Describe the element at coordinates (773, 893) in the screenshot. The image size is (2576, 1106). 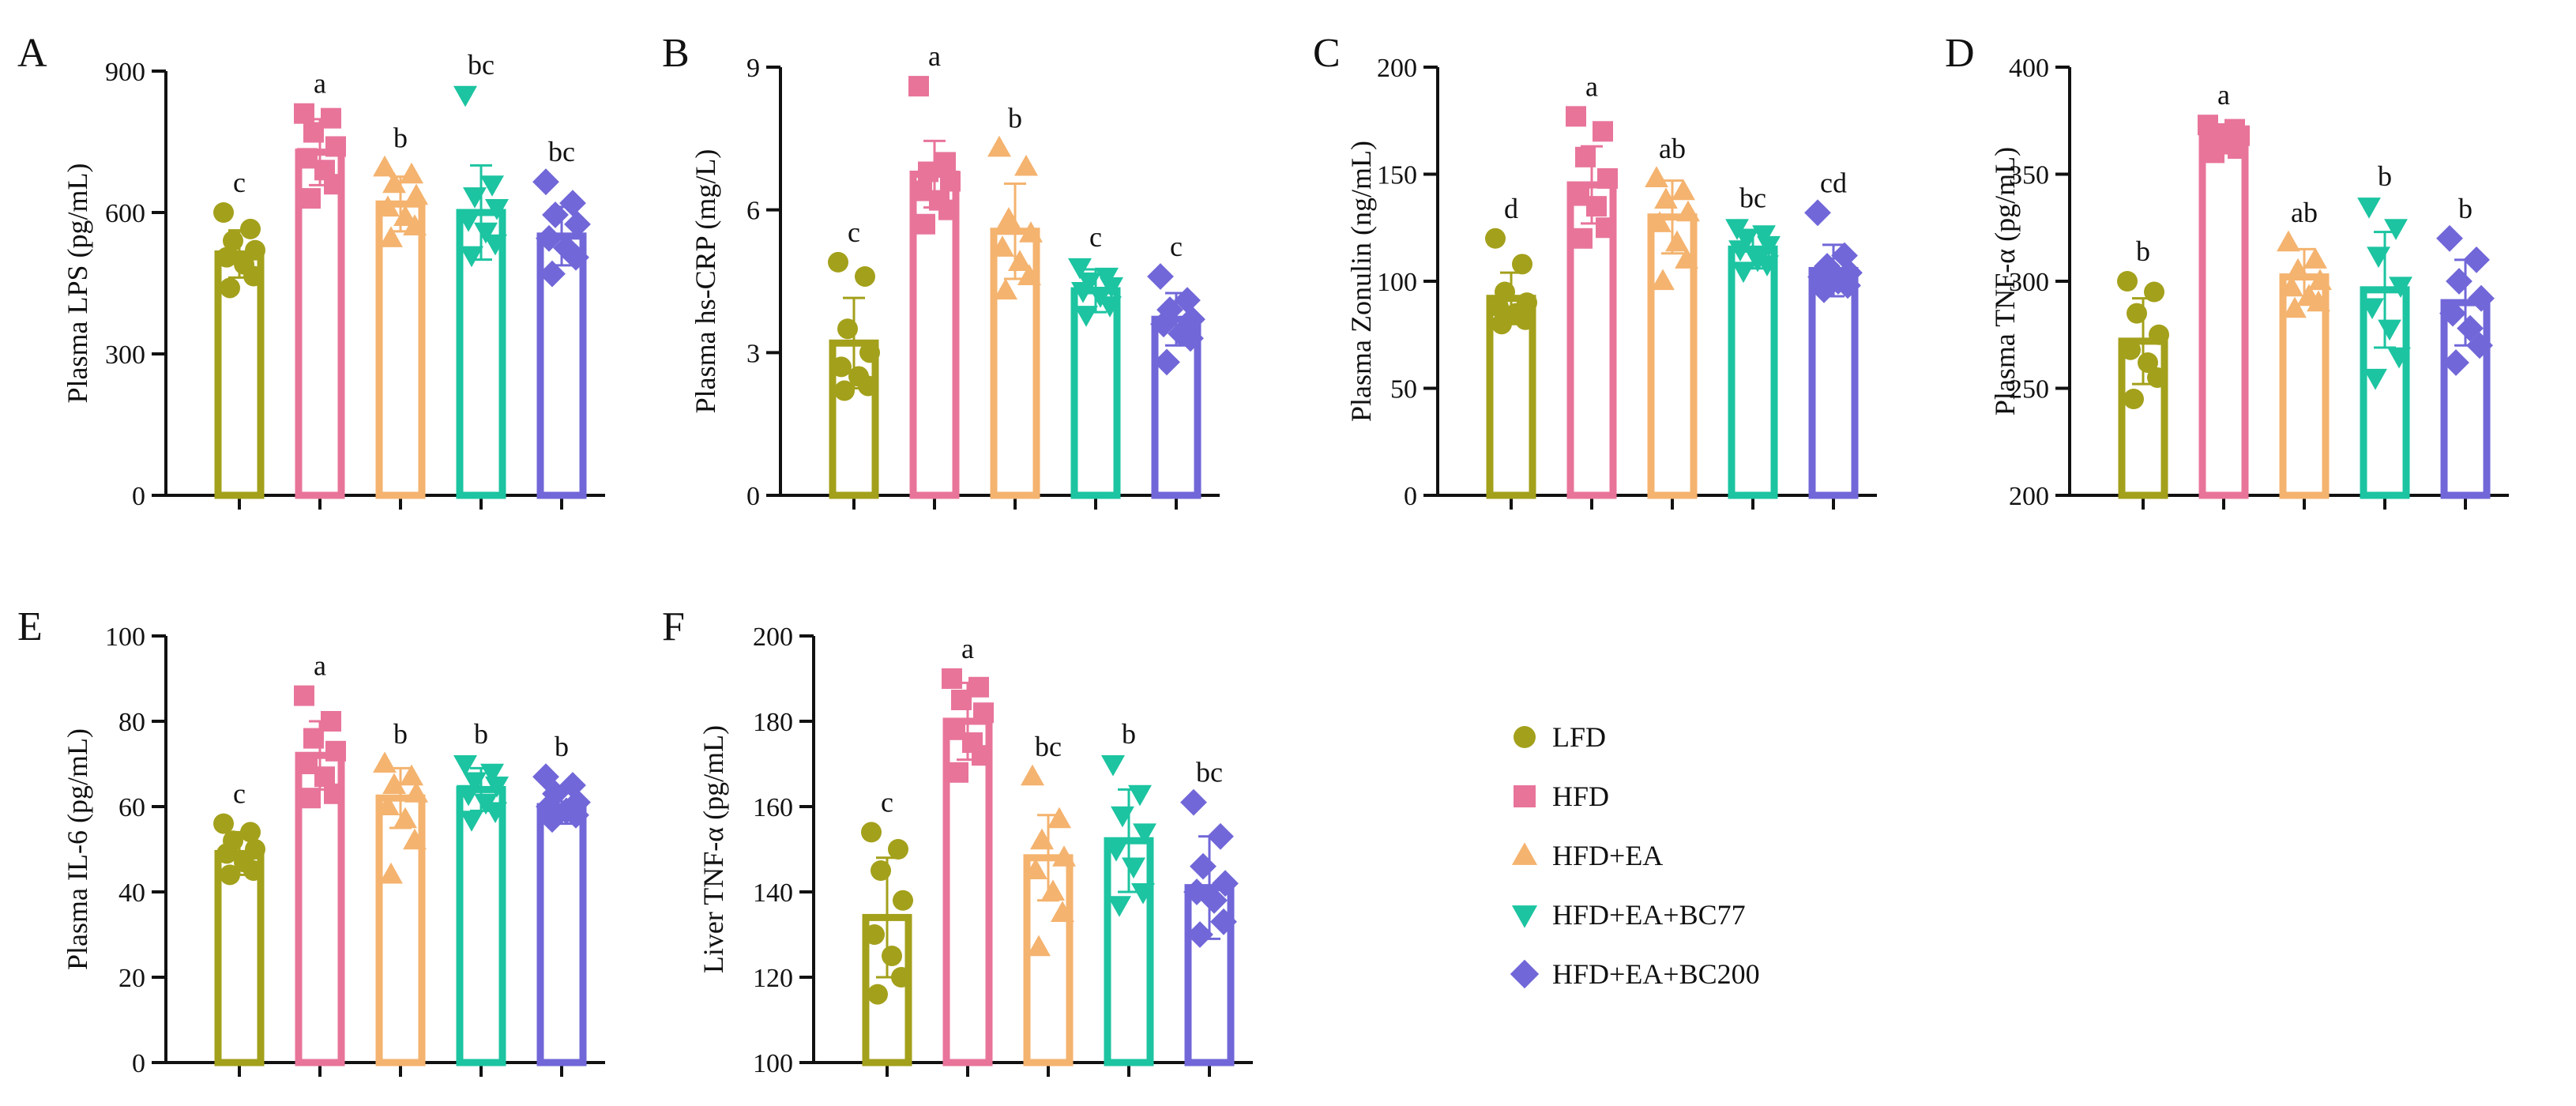
I see `y-tick-label: 140` at that location.